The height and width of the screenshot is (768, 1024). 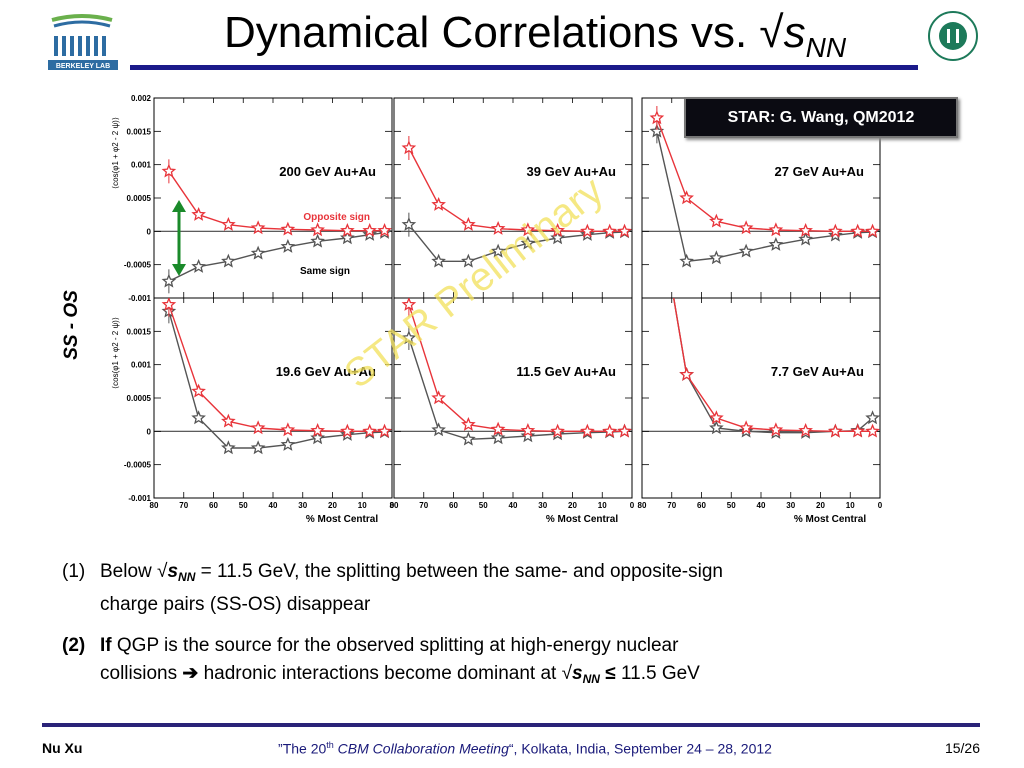 What do you see at coordinates (821, 117) in the screenshot?
I see `star-citation-badge: STAR: G. Wang, QM2012` at bounding box center [821, 117].